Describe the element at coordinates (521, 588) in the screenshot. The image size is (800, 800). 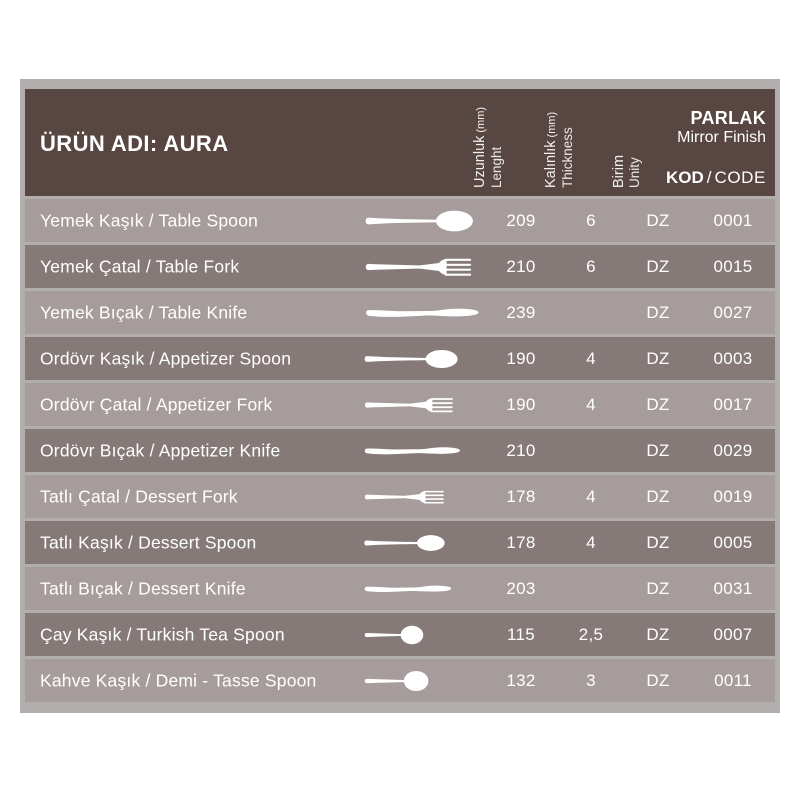
I see `length-value: 203` at that location.